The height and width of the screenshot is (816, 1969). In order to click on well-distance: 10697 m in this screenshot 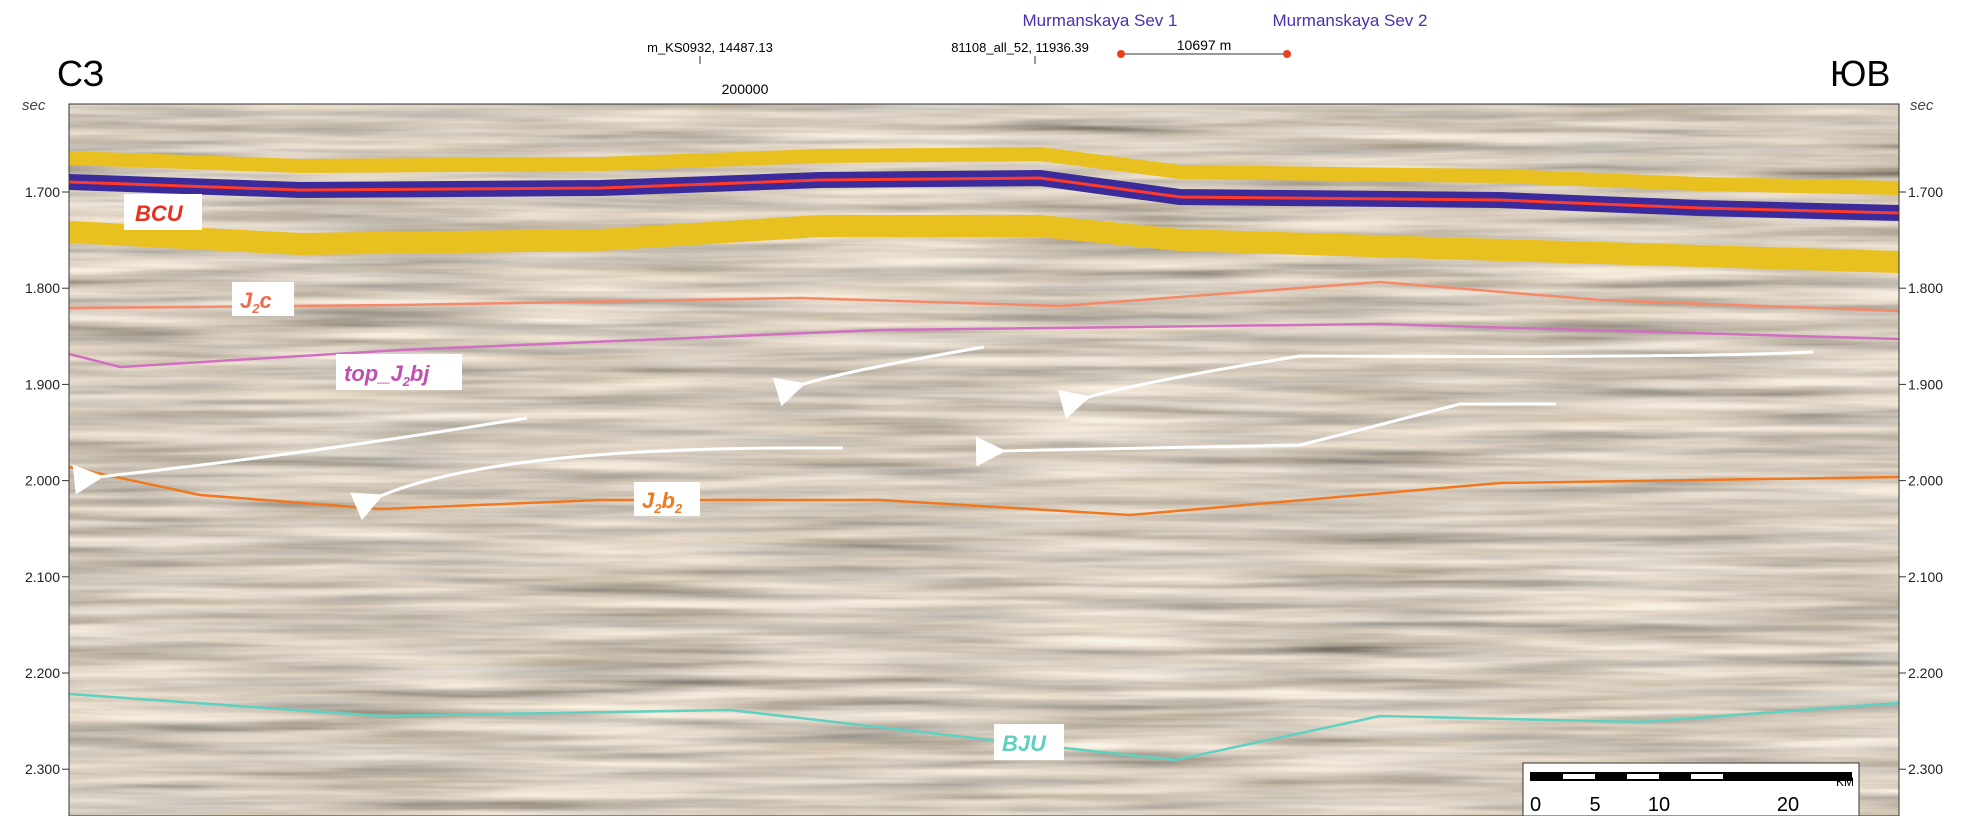, I will do `click(1204, 45)`.